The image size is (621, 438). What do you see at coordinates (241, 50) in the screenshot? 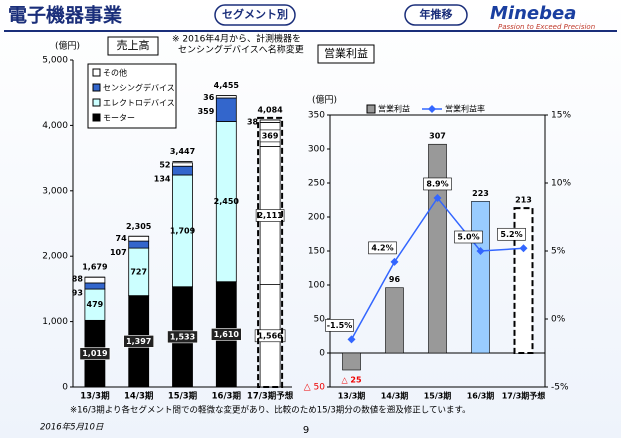
I see `note: センシングデバイスへ名称変更` at bounding box center [241, 50].